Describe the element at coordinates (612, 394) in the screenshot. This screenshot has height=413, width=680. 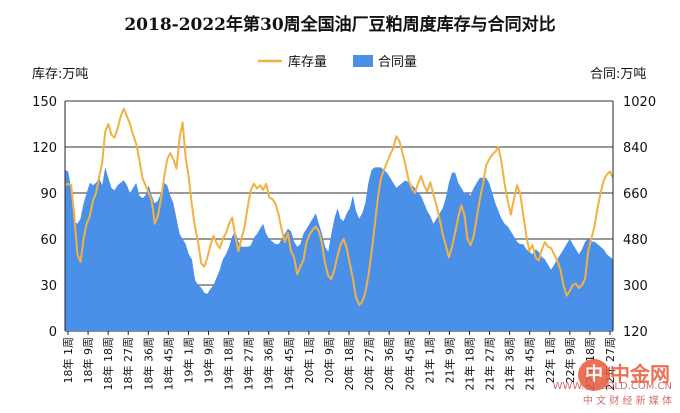
I see `watermark-text: WWW.CNGOLD.COM.CN 中 文 财 经 新 媒 体` at that location.